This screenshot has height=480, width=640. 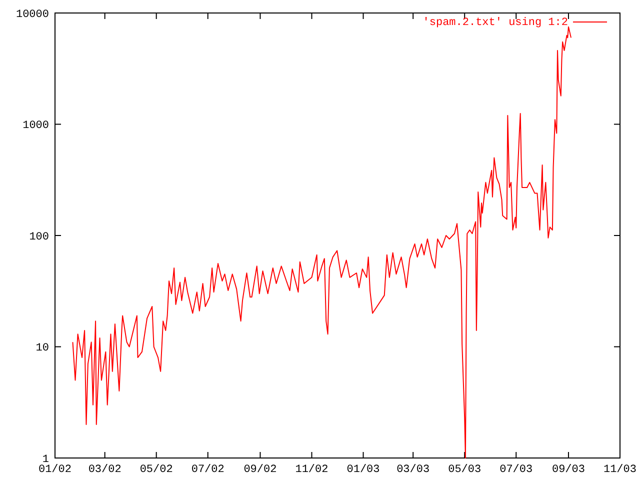 I want to click on x-tick-label: 05/03, so click(x=465, y=470).